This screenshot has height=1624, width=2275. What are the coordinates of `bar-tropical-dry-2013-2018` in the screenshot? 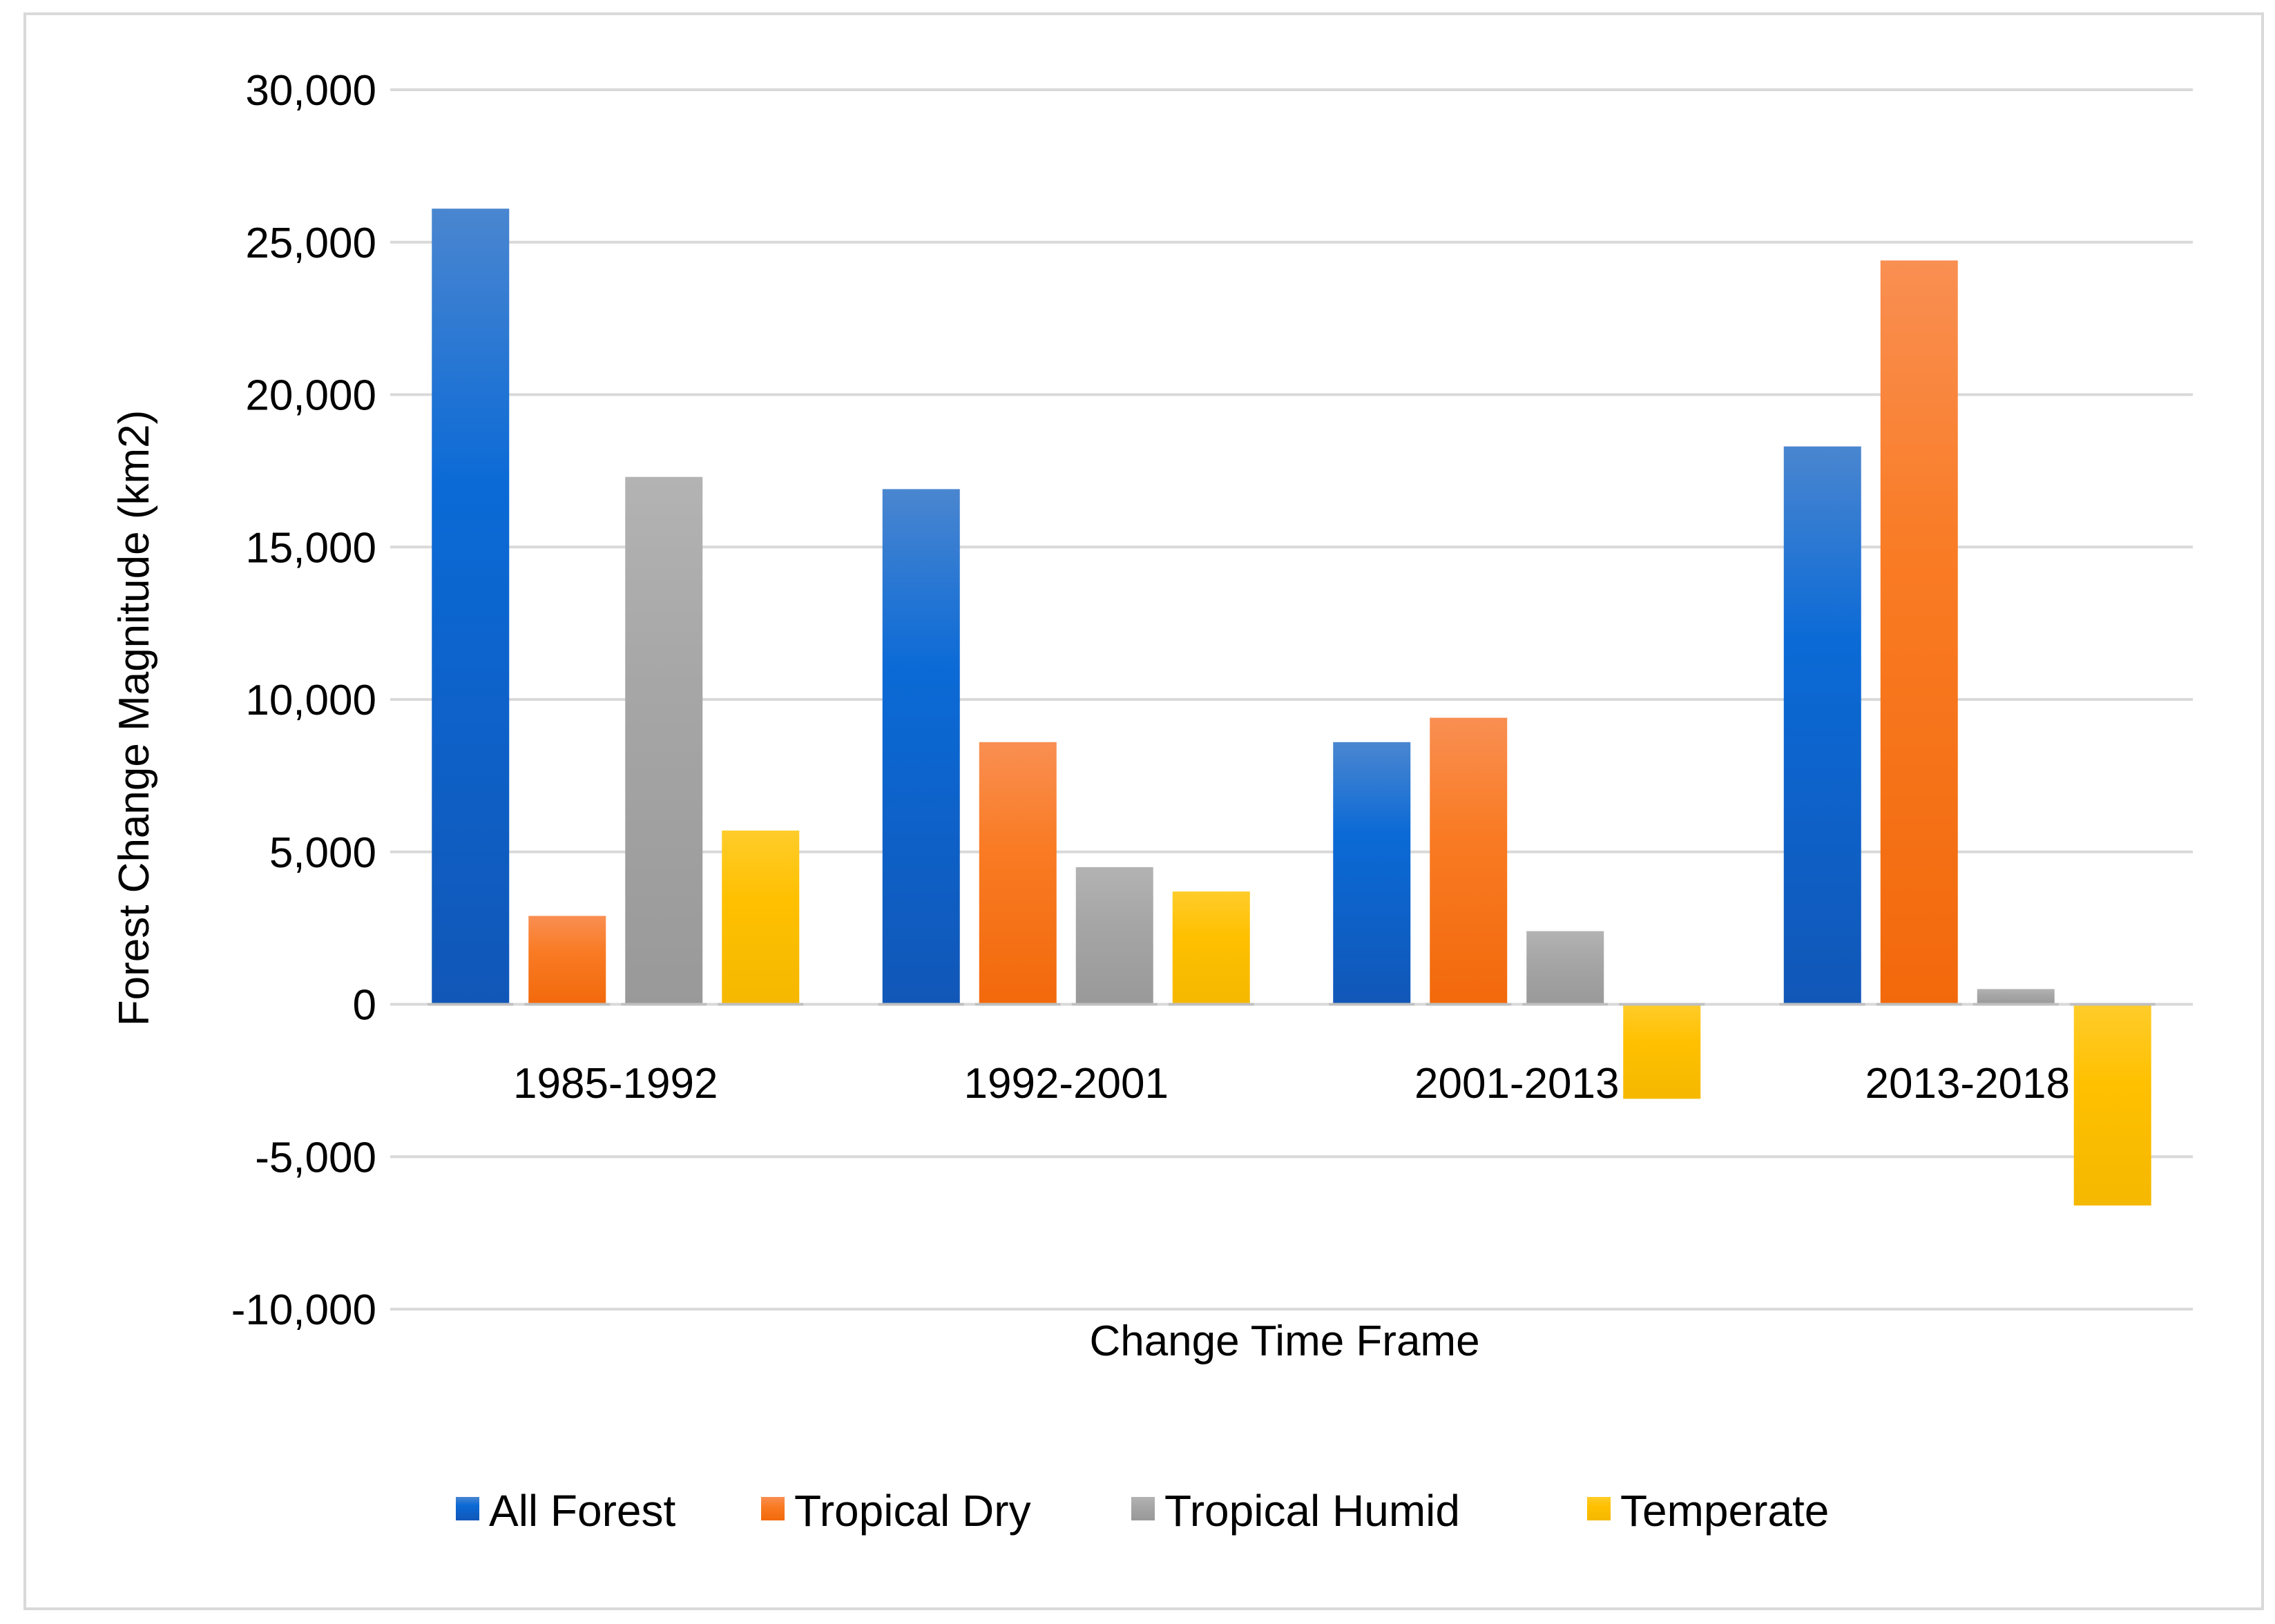 It's located at (1919, 632).